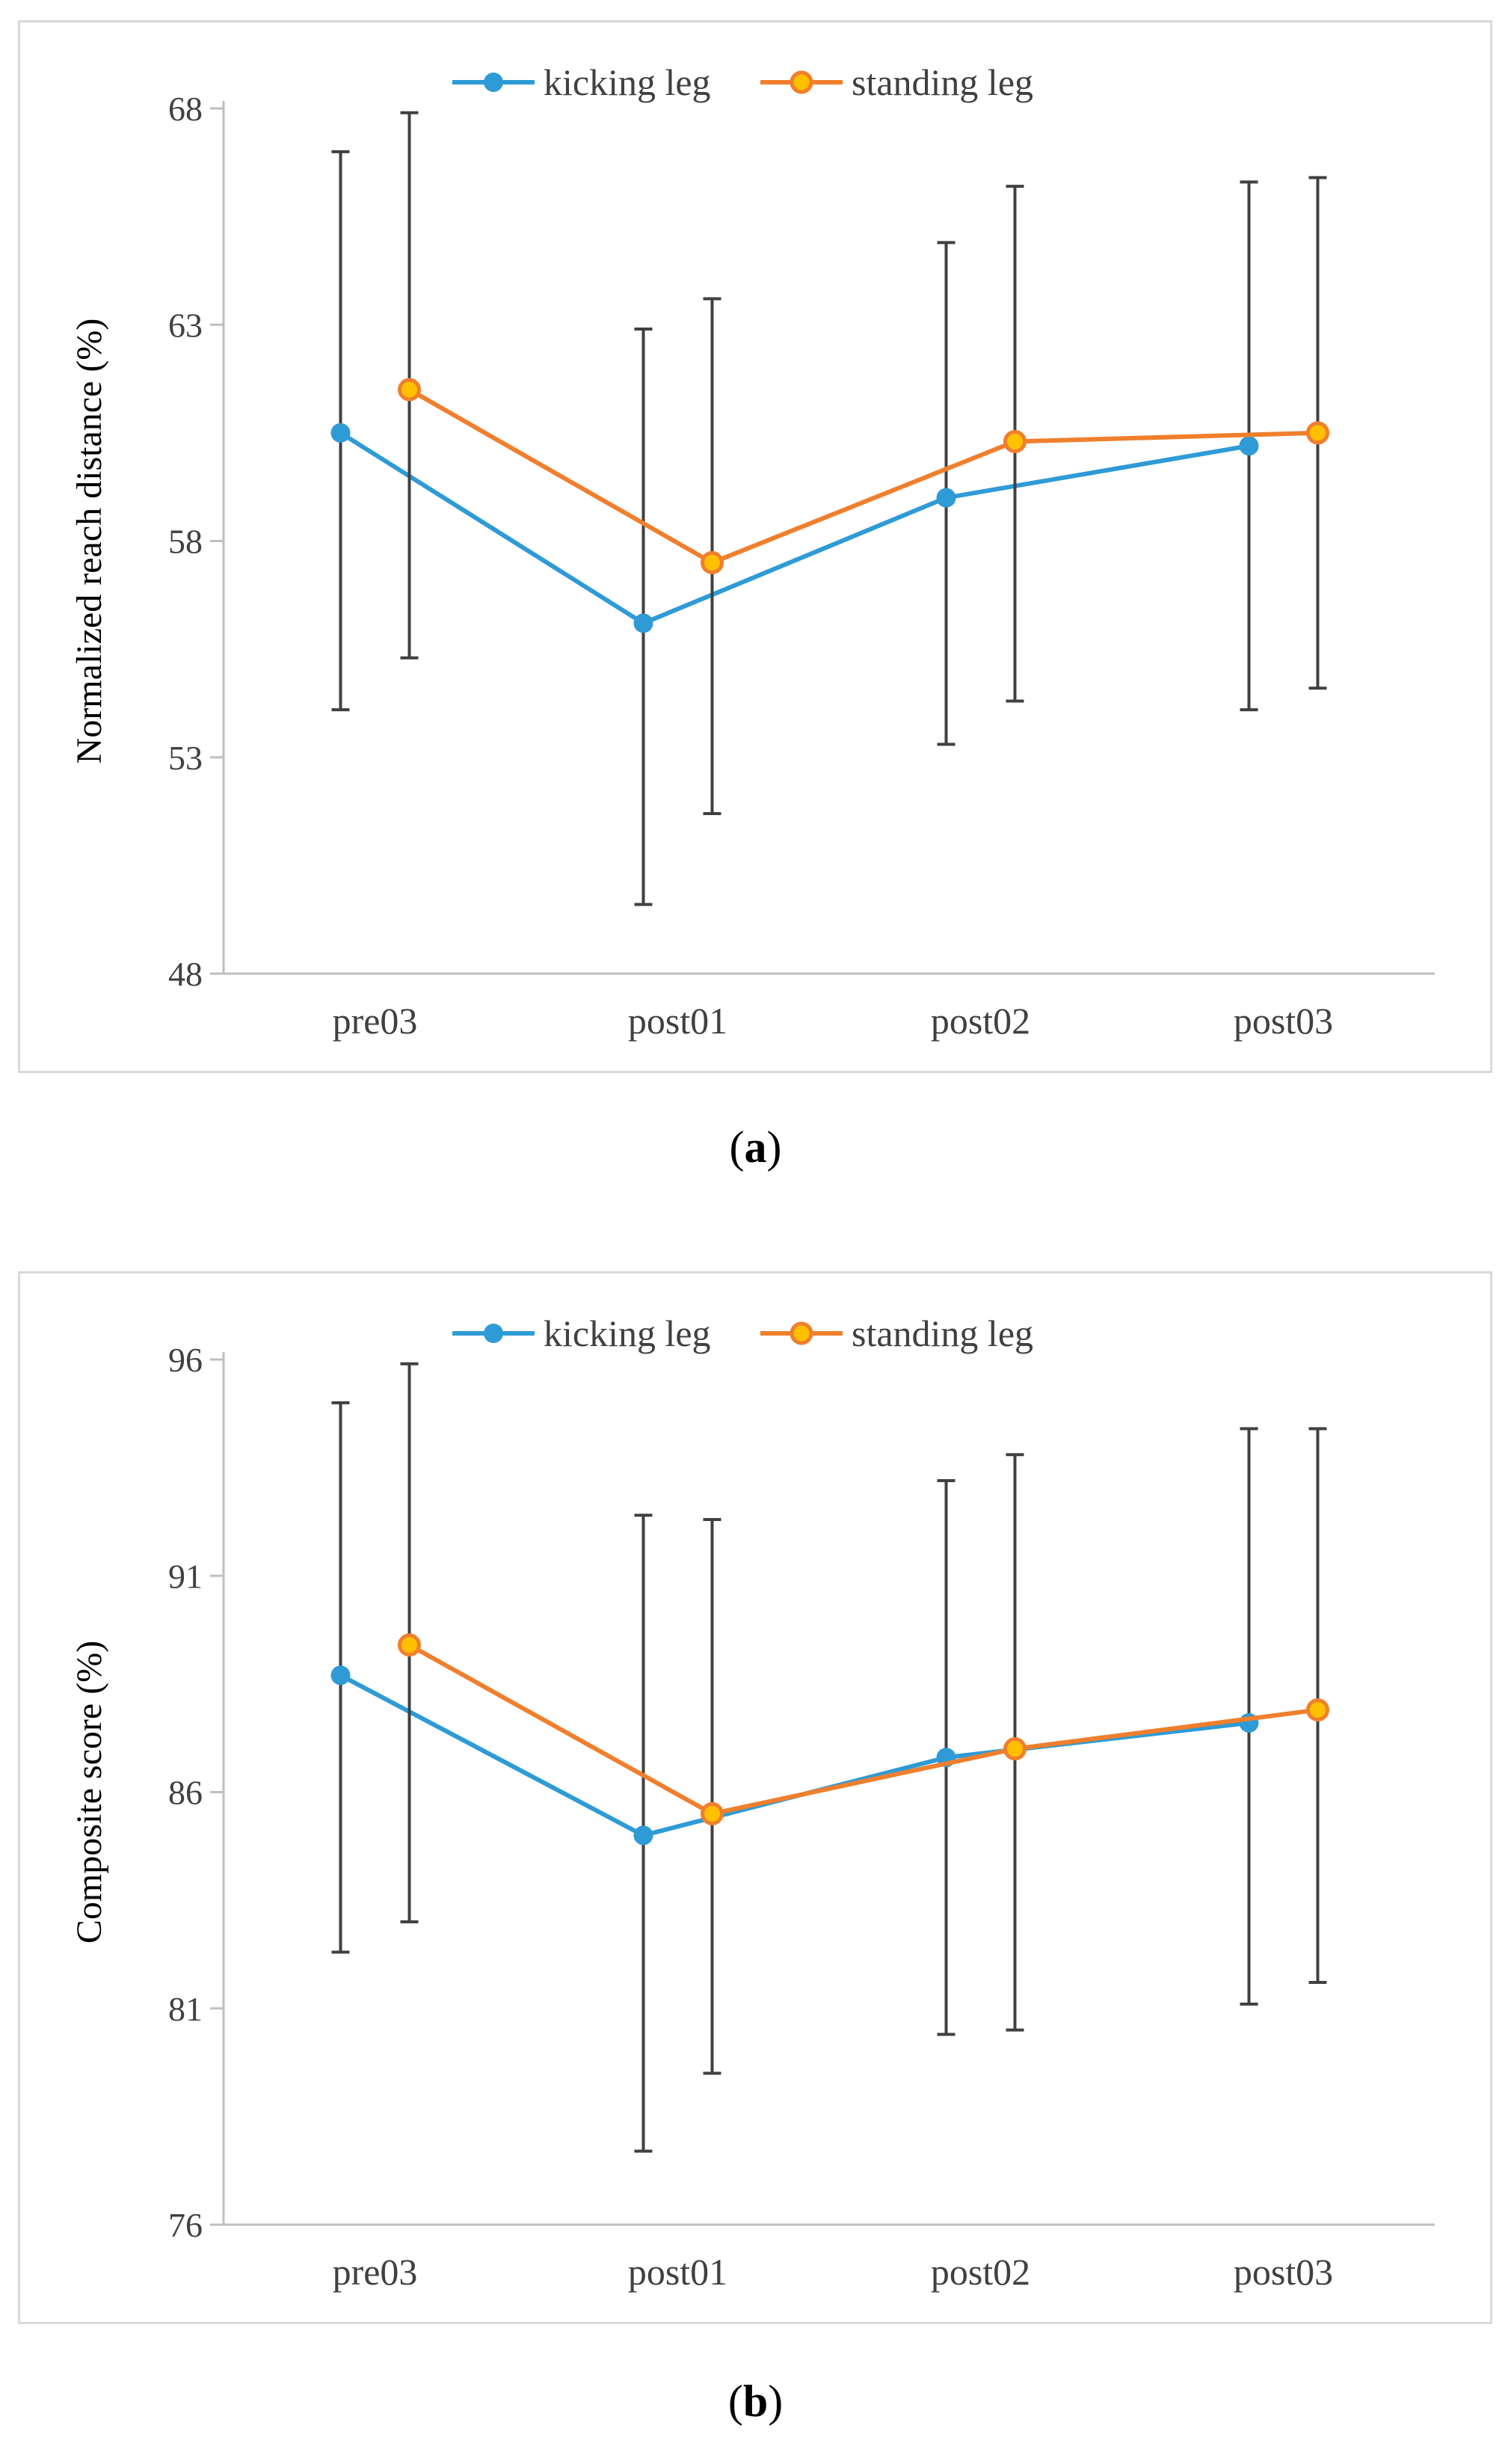  What do you see at coordinates (186, 1576) in the screenshot?
I see `chart-b-y-tick-label: 91` at bounding box center [186, 1576].